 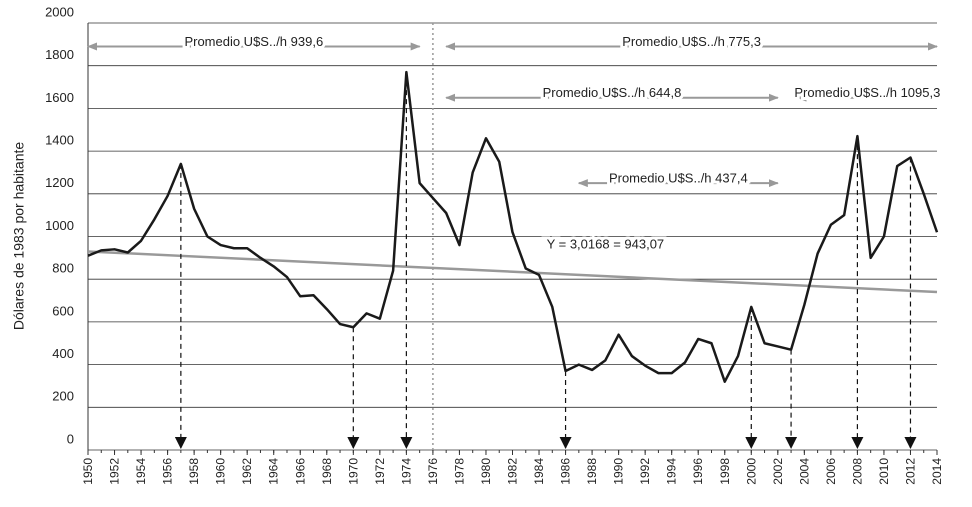 I want to click on x-tick-label: 1996, so click(x=698, y=471).